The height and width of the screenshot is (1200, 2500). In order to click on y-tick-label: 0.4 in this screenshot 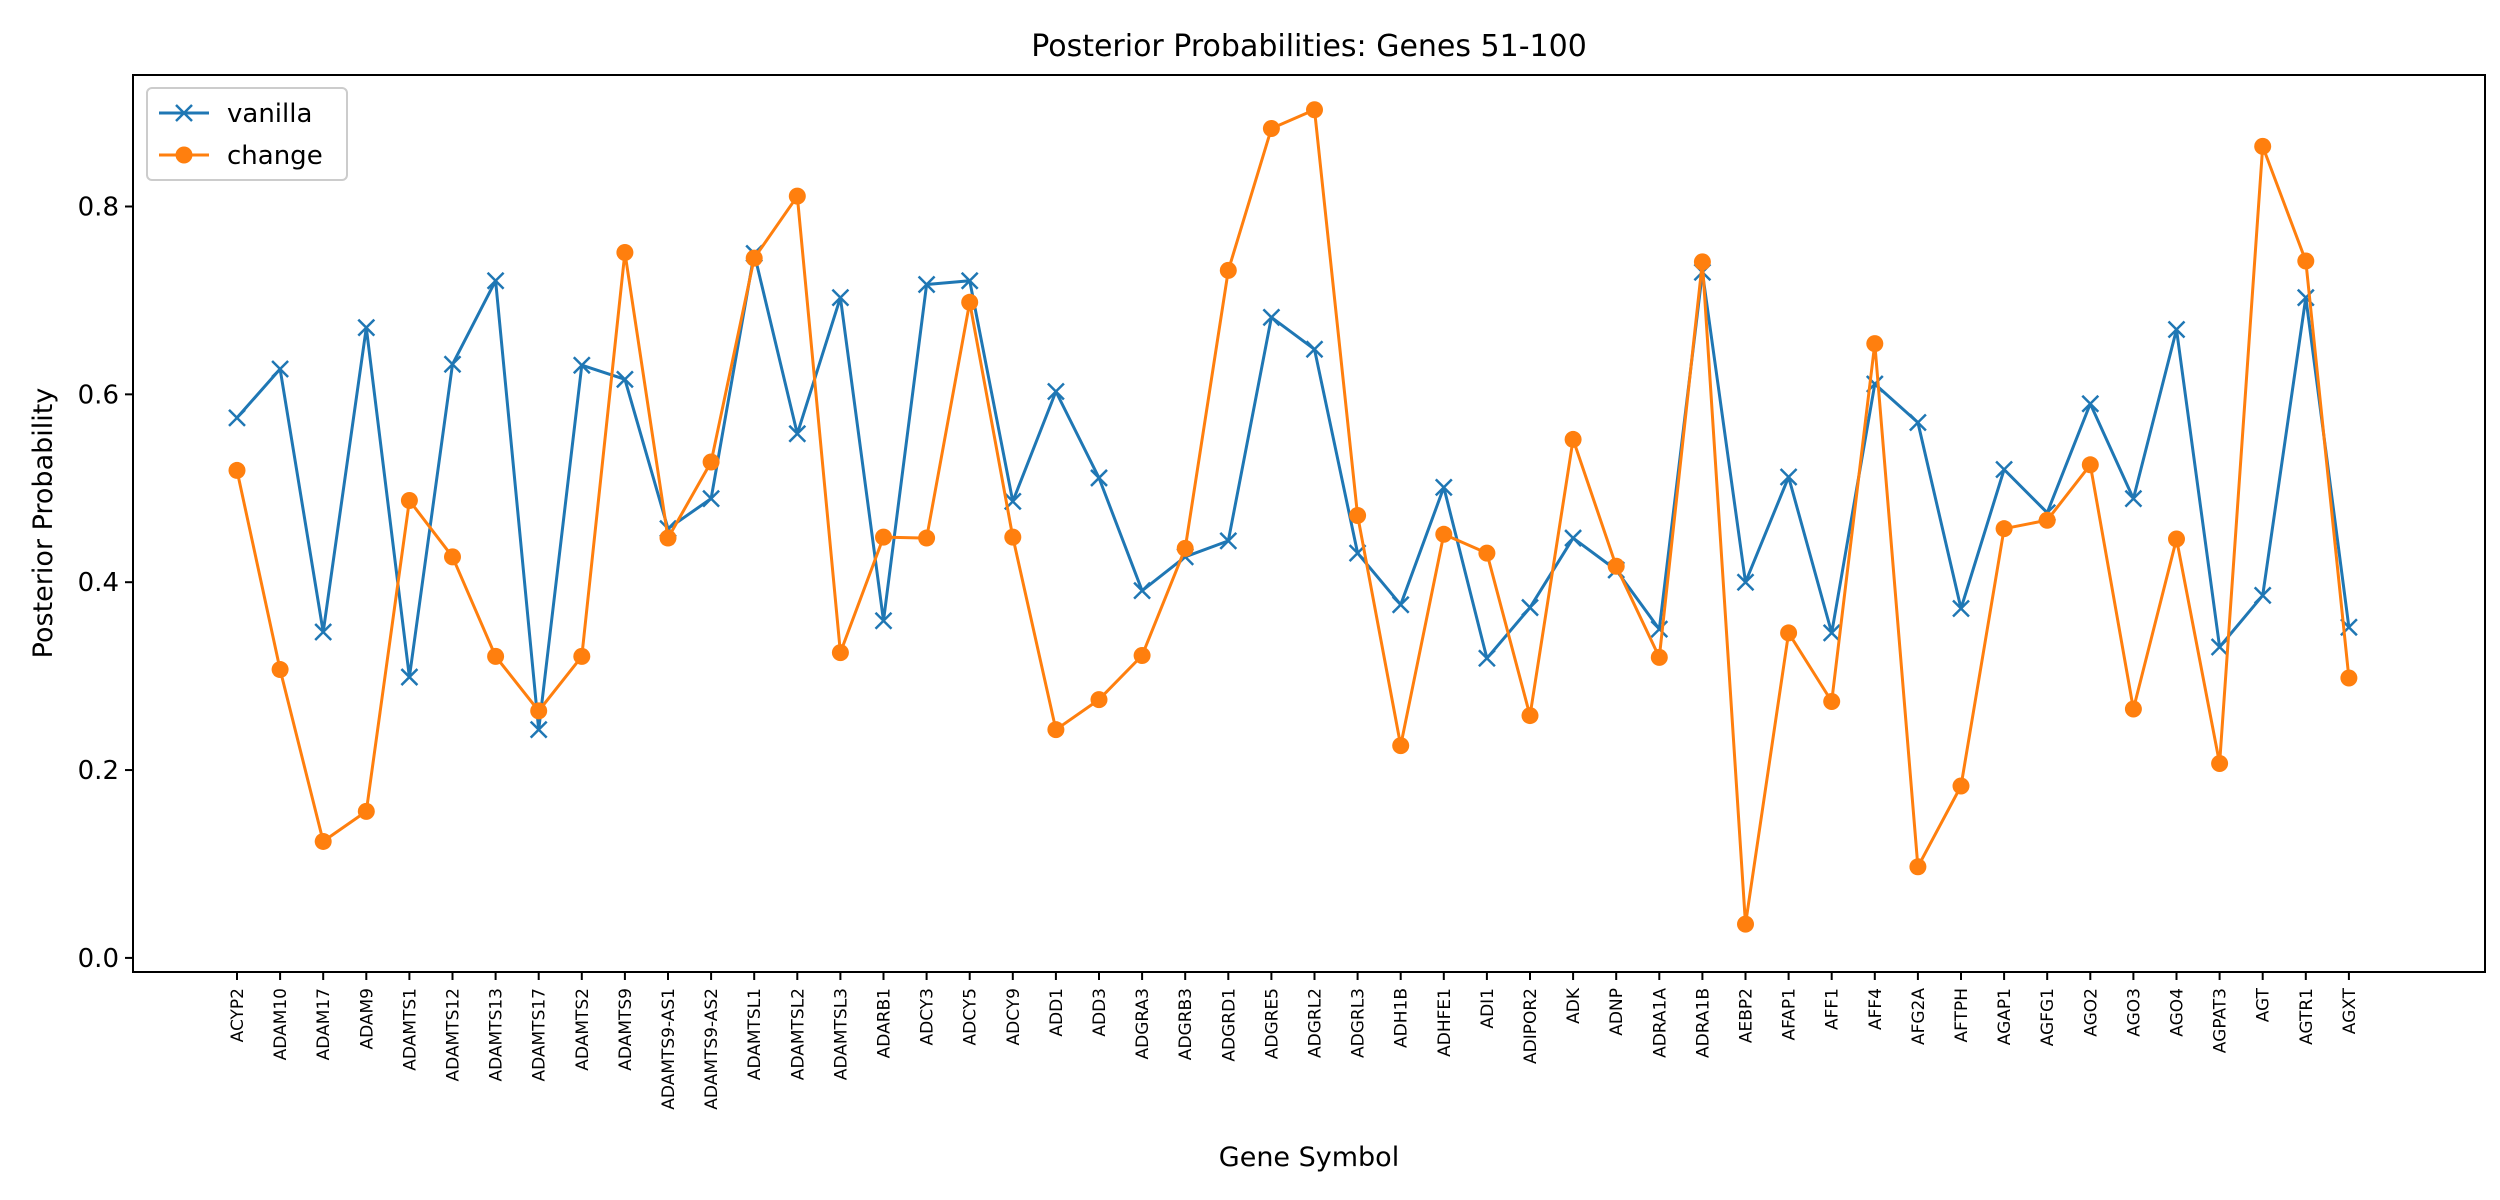, I will do `click(98, 583)`.